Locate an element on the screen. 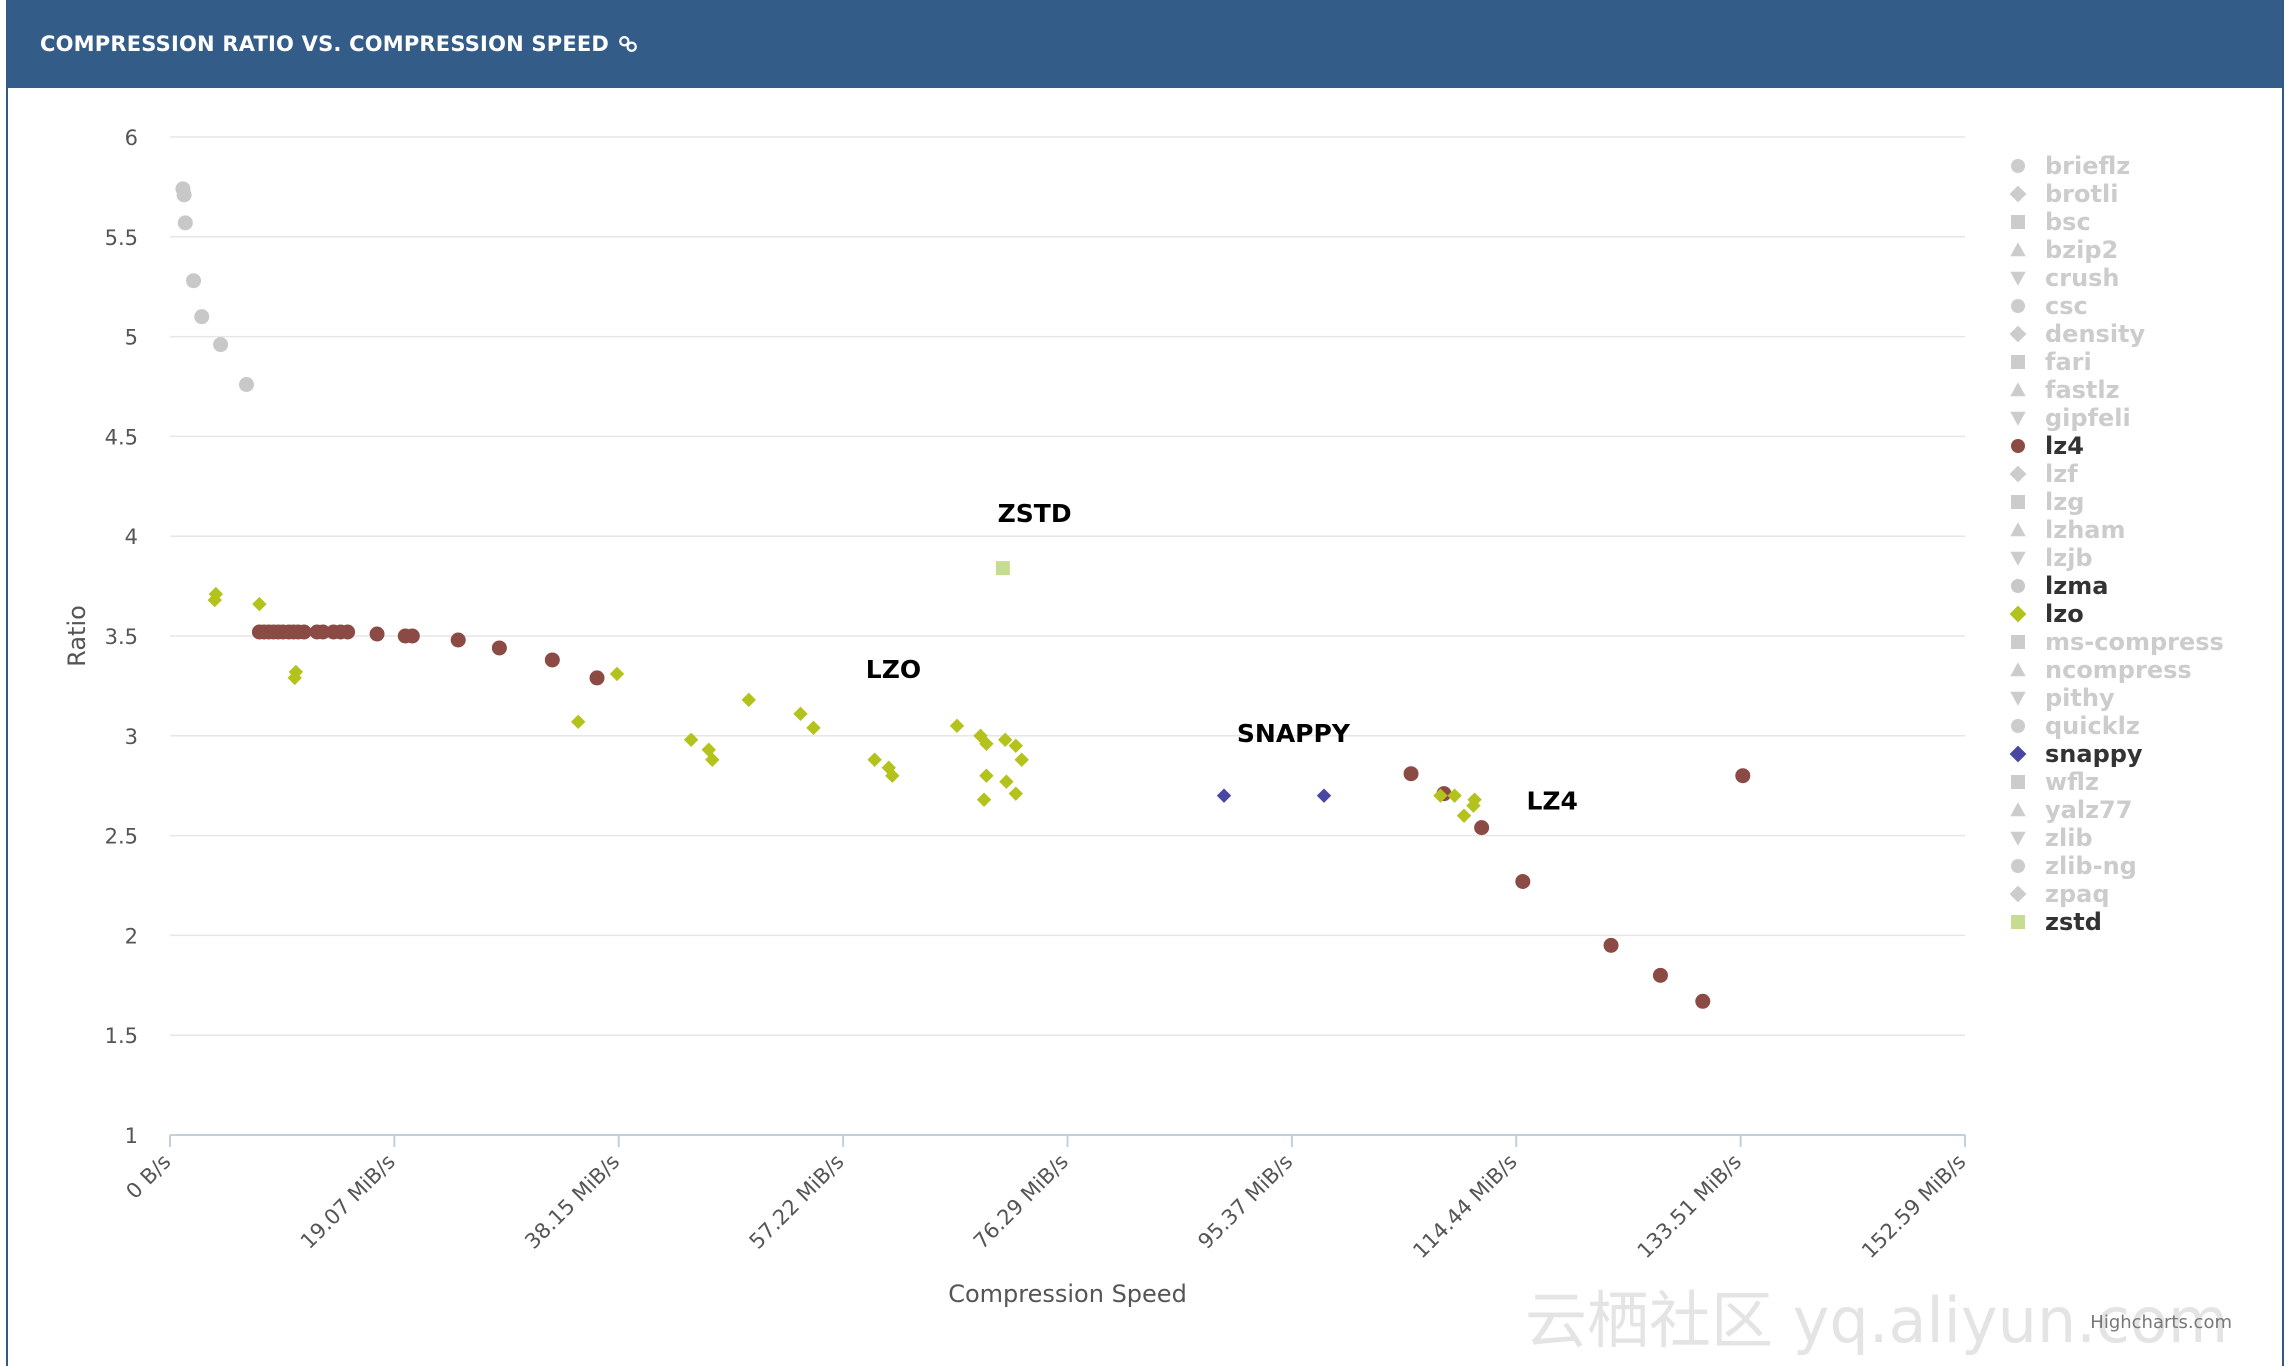  legend-symbol-gipfeli is located at coordinates (2018, 418).